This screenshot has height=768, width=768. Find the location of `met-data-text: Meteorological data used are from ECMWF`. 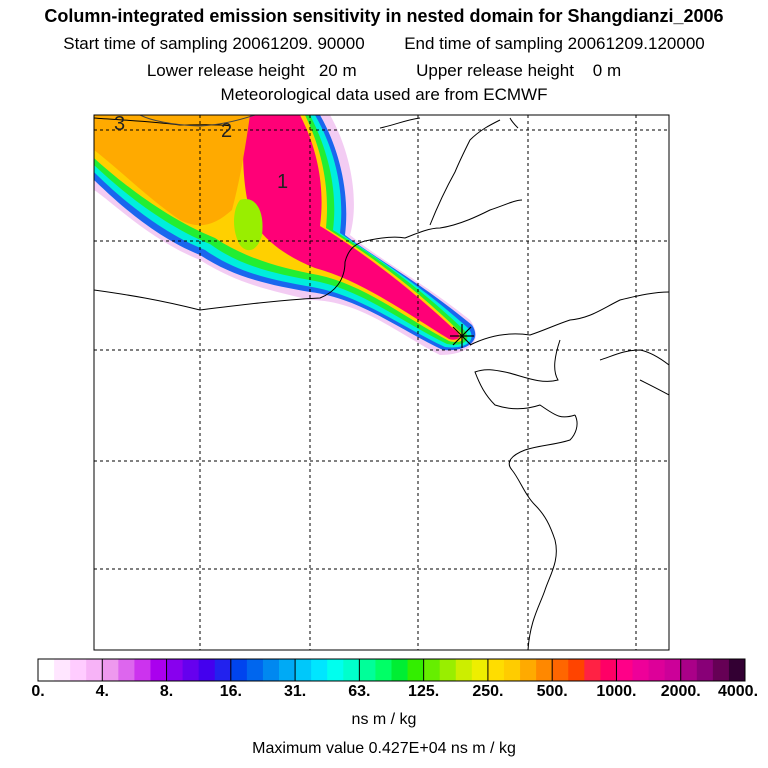

met-data-text: Meteorological data used are from ECMWF is located at coordinates (384, 94).